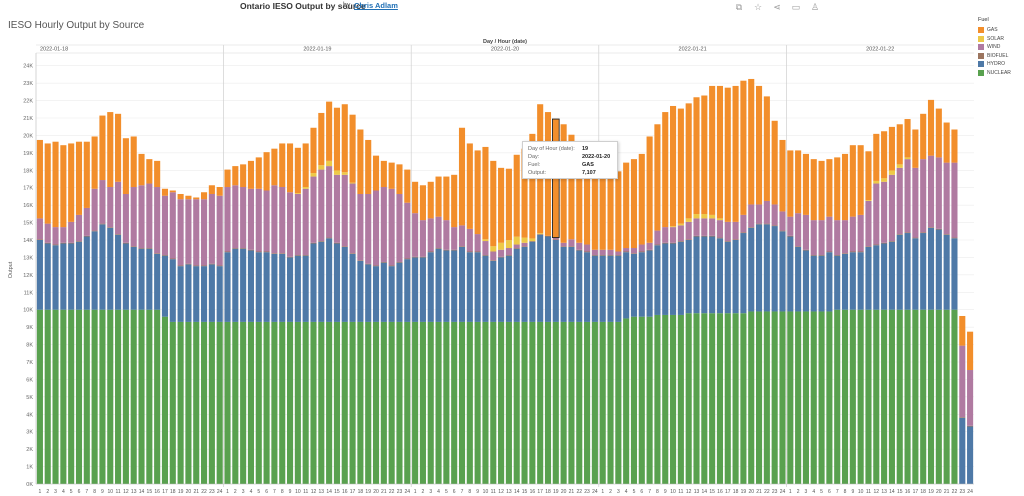 The height and width of the screenshot is (496, 1024). What do you see at coordinates (126, 492) in the screenshot?
I see `x-tick-label: 12` at bounding box center [126, 492].